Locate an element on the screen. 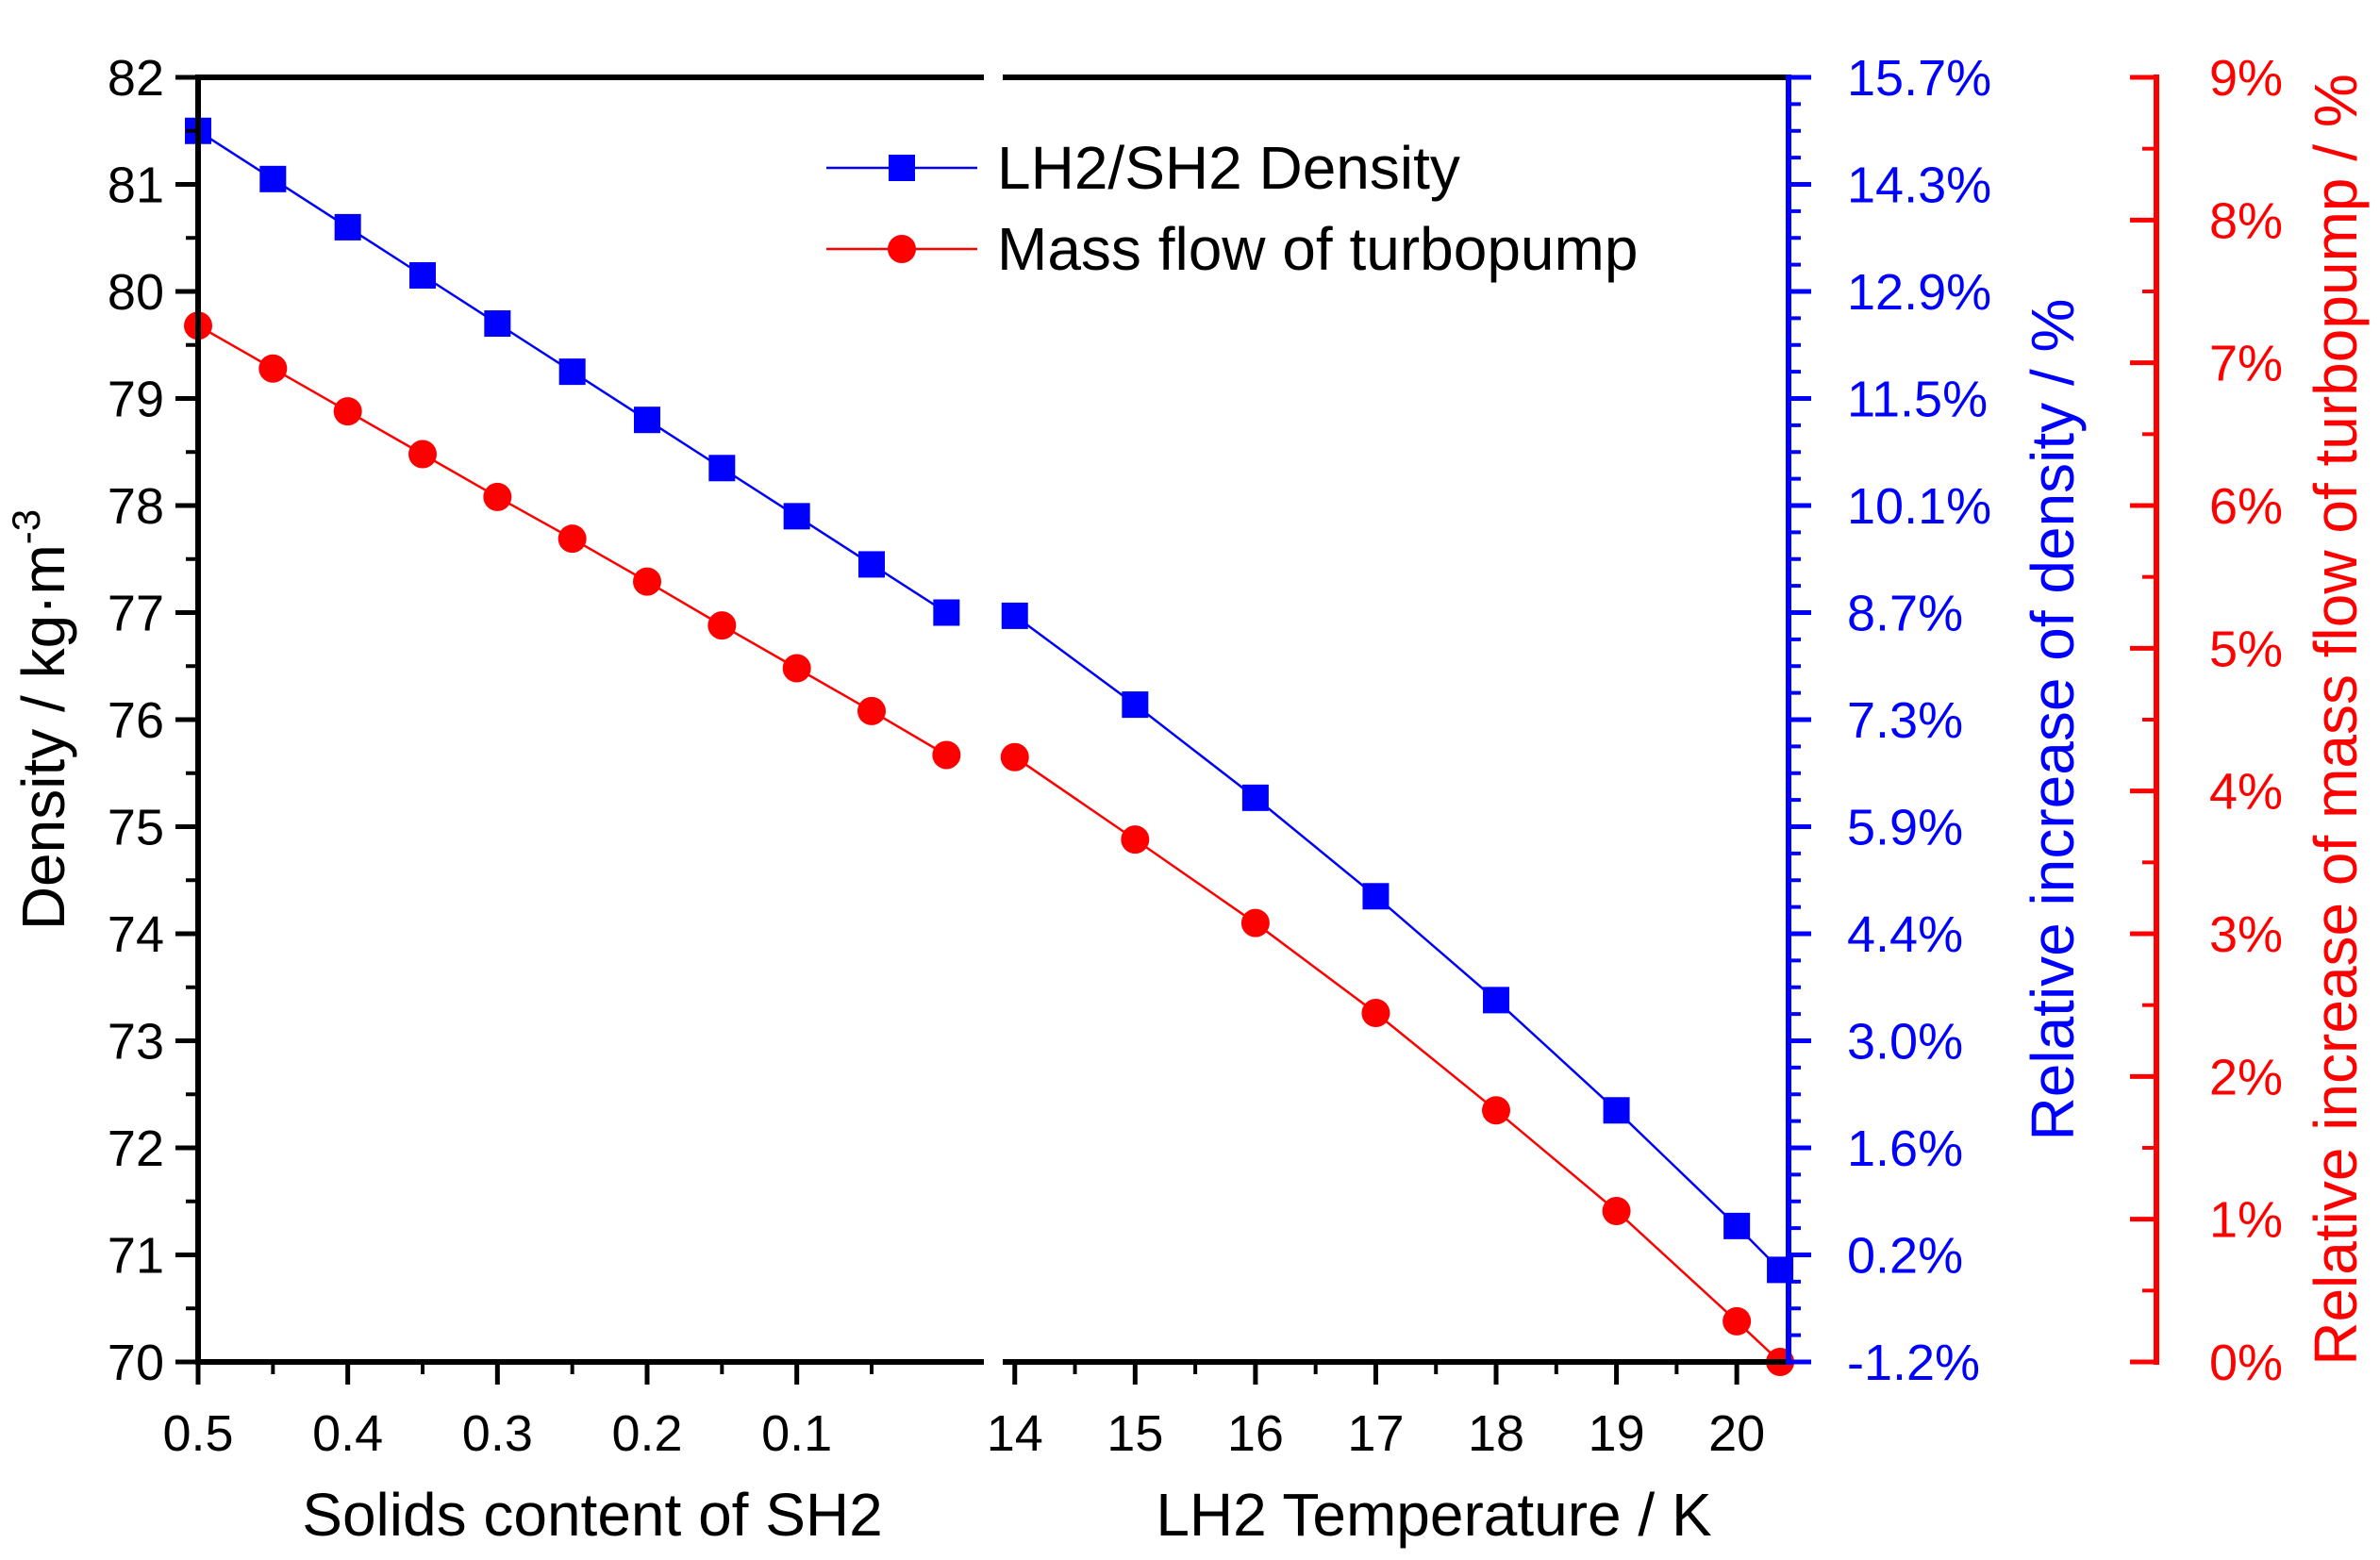 Image resolution: width=2380 pixels, height=1560 pixels. left-y-tick-label: 70 is located at coordinates (136, 1363).